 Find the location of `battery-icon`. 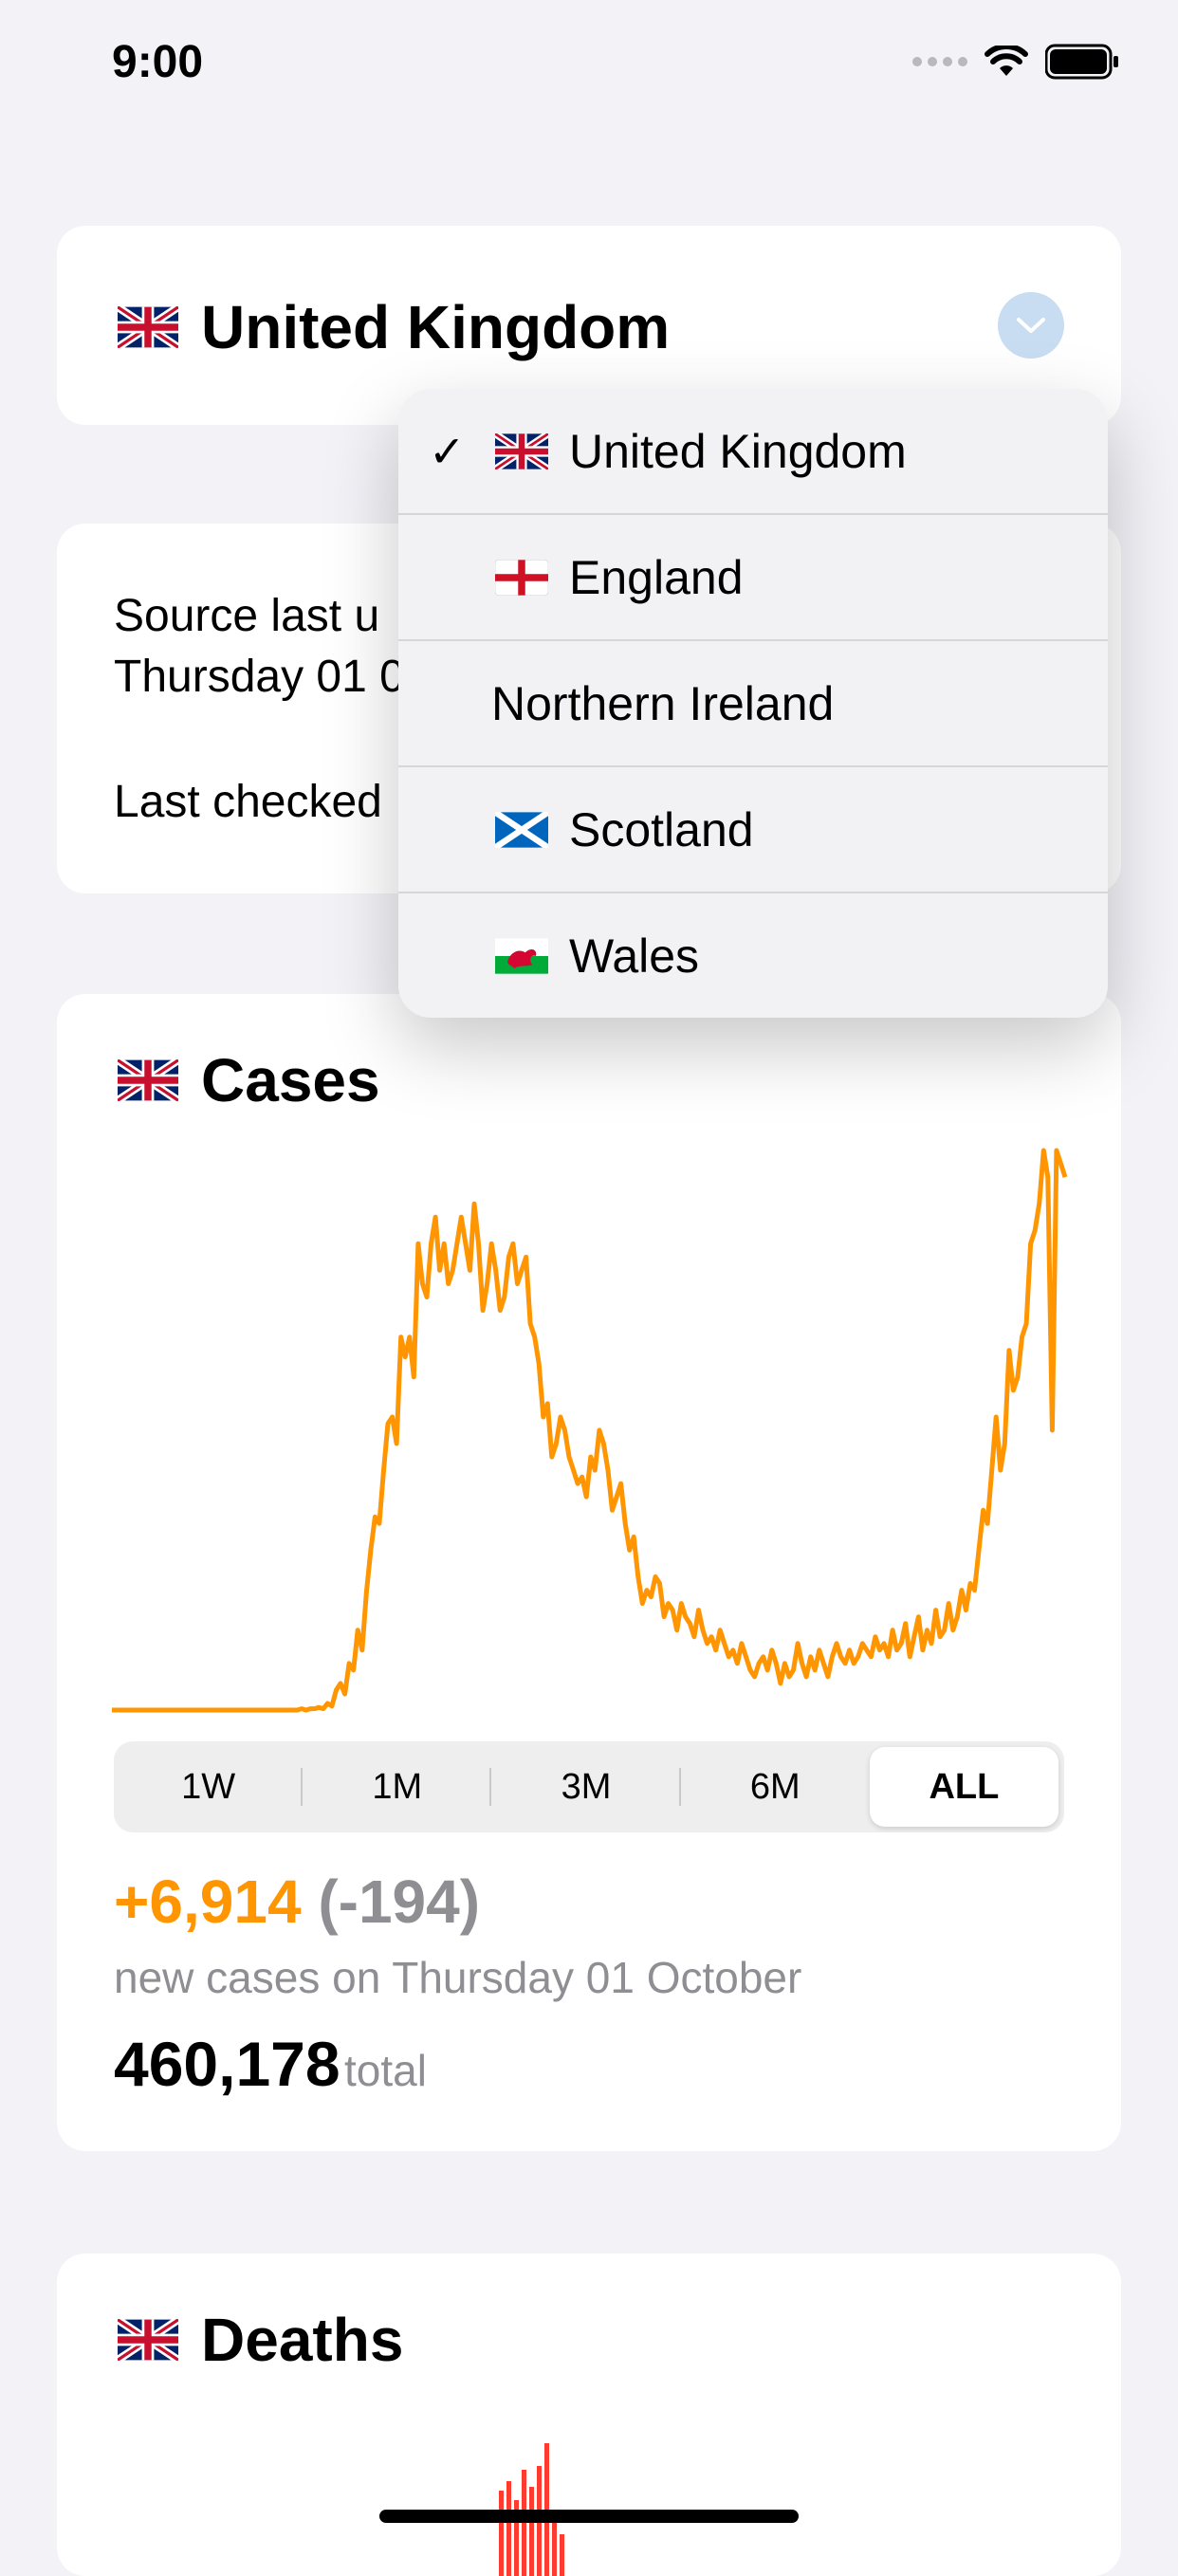

battery-icon is located at coordinates (1082, 62).